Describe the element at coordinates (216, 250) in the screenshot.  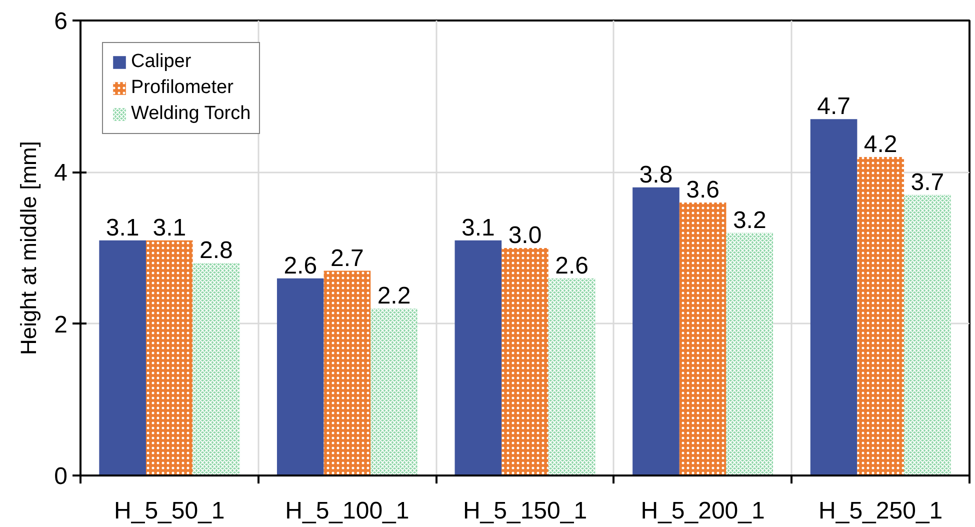
I see `data-label: 2.8` at that location.